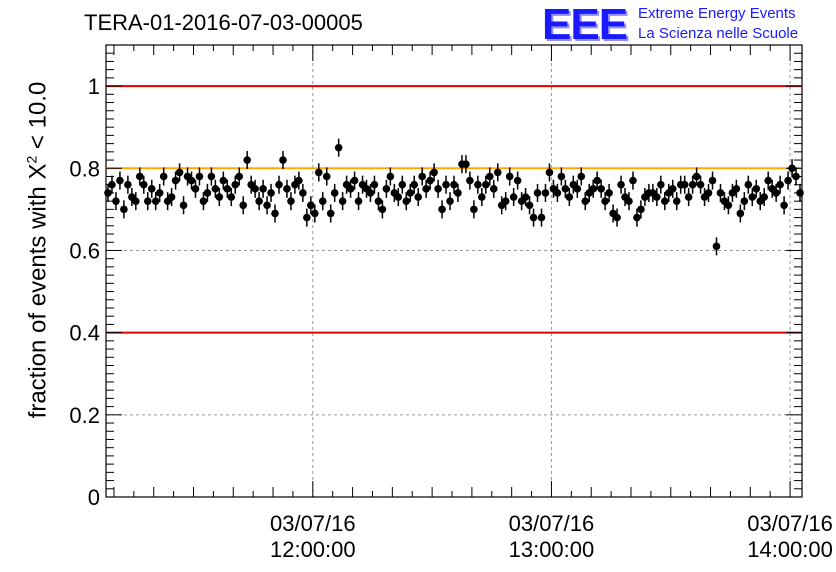 This screenshot has width=836, height=572. What do you see at coordinates (94, 86) in the screenshot?
I see `y-tick-label: 1` at bounding box center [94, 86].